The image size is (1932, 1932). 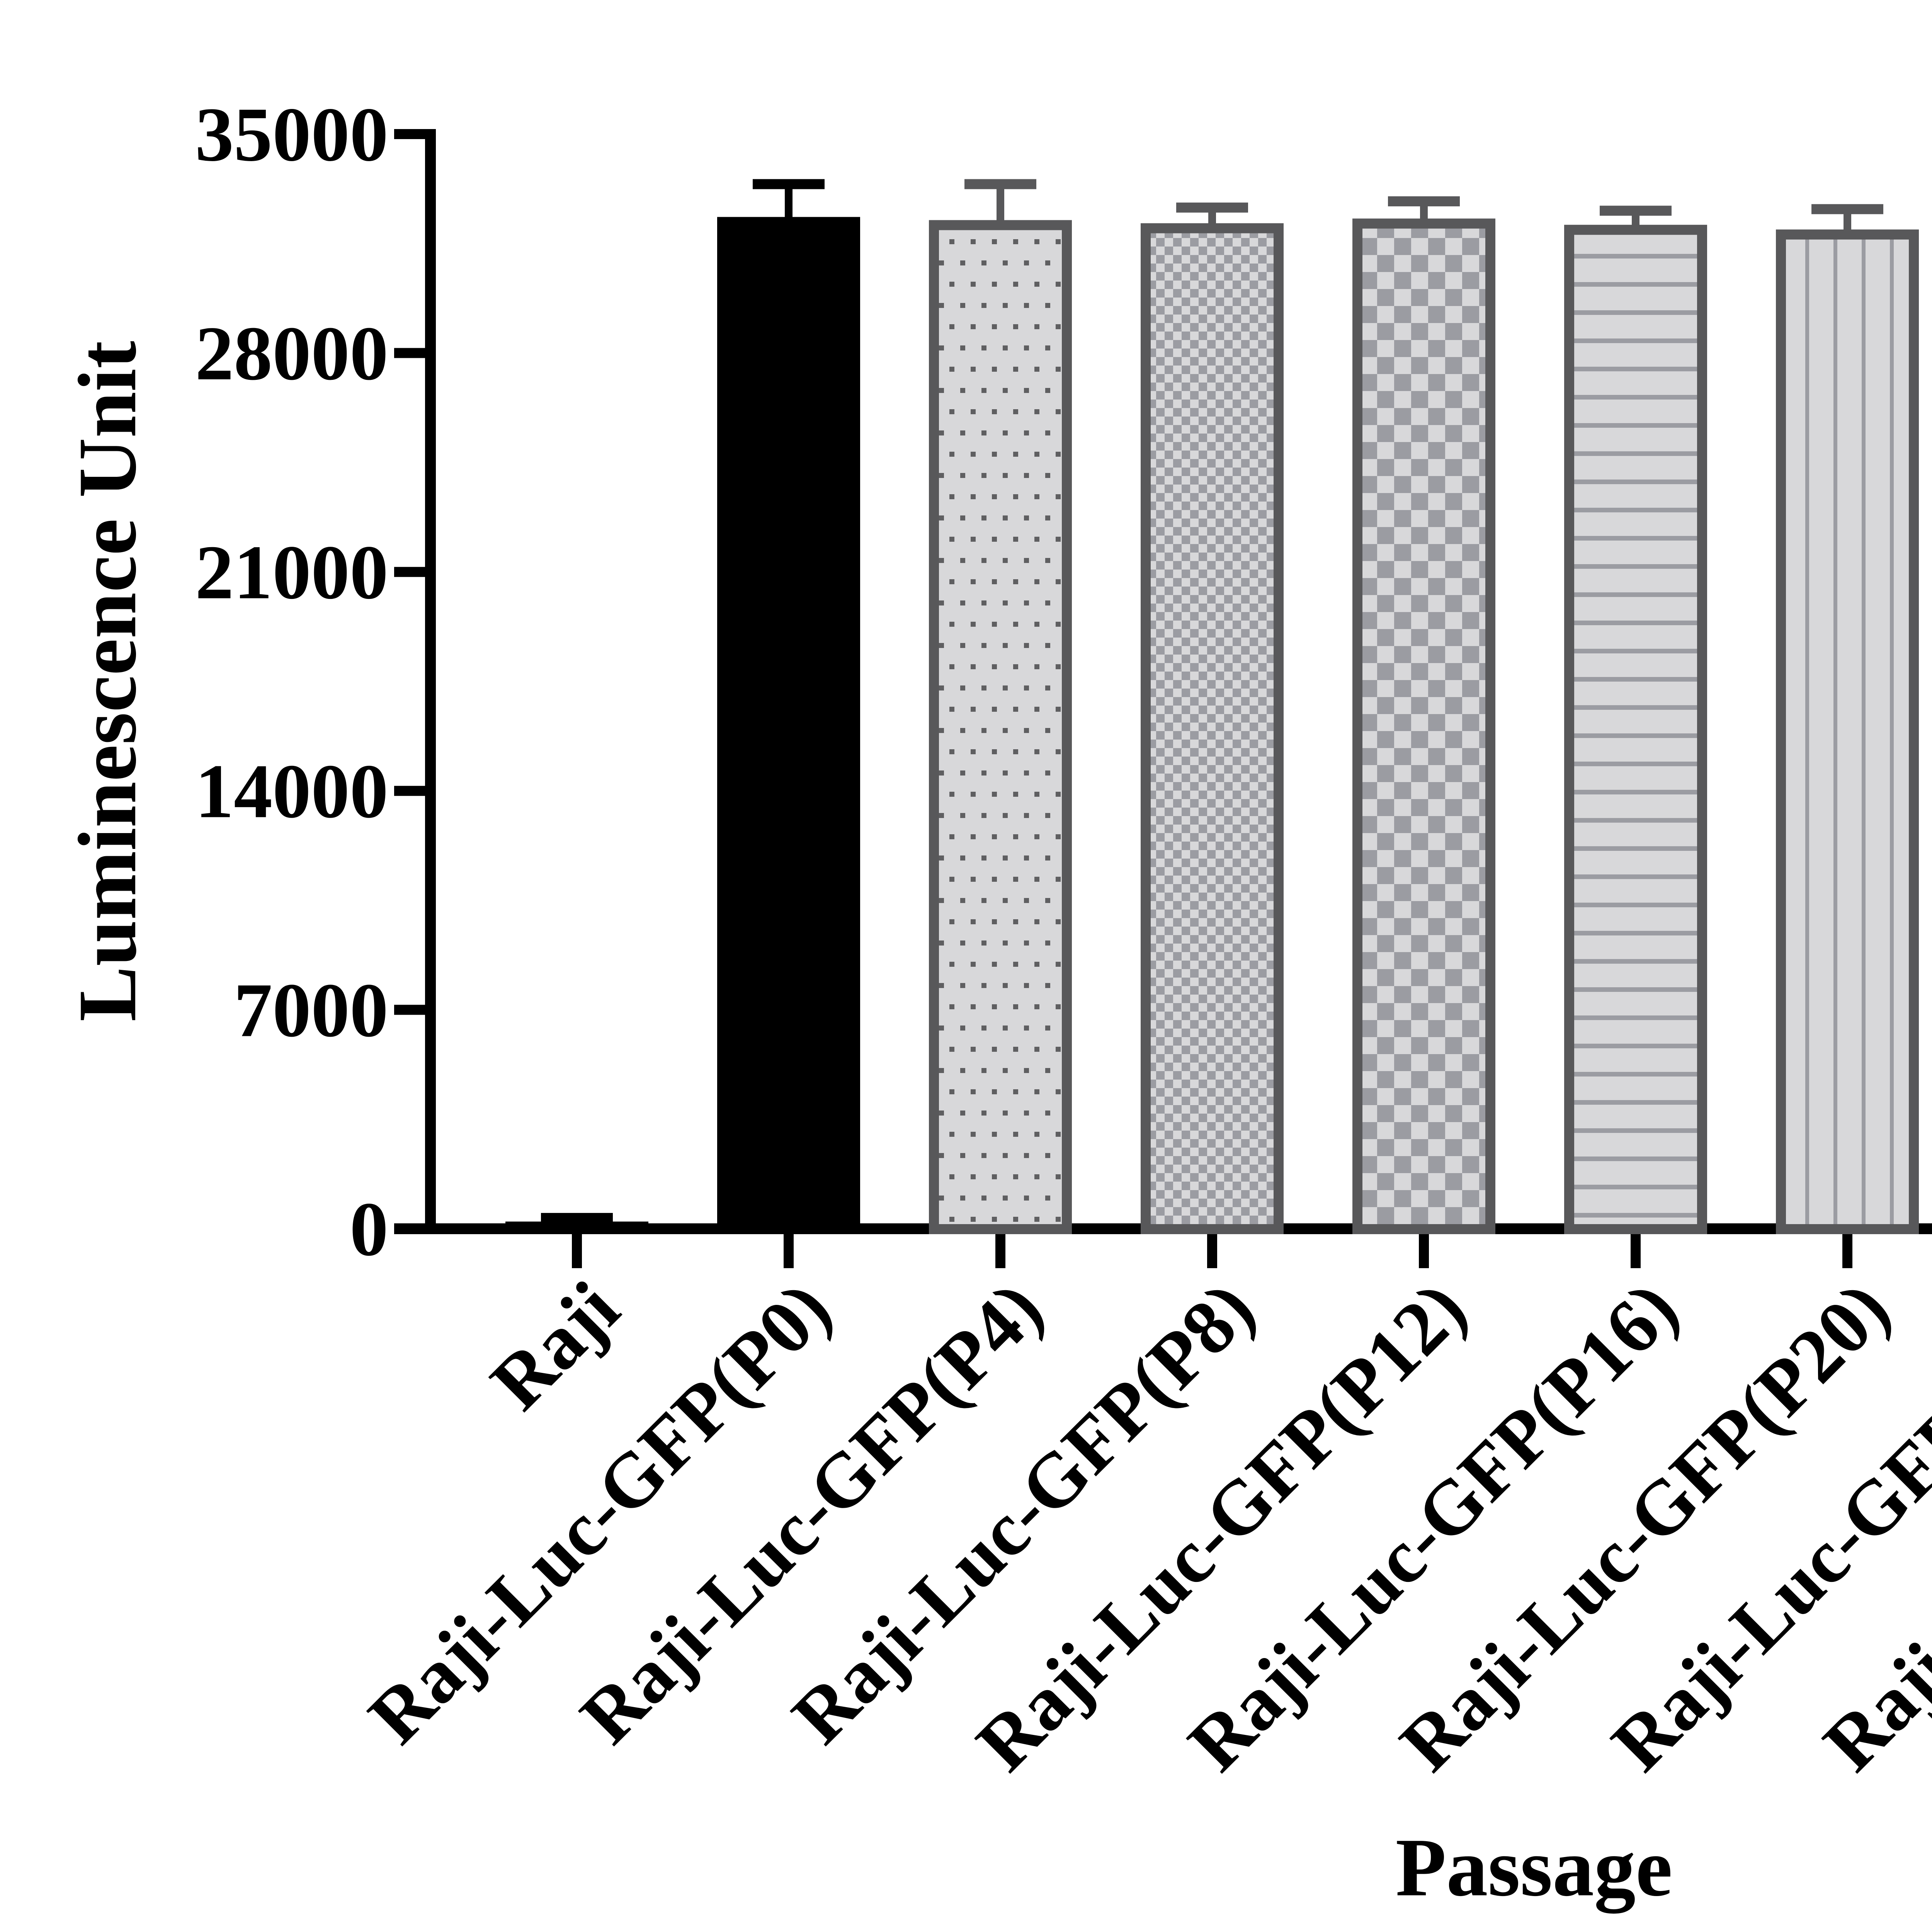 What do you see at coordinates (311, 1011) in the screenshot?
I see `y-tick-label: 7000` at bounding box center [311, 1011].